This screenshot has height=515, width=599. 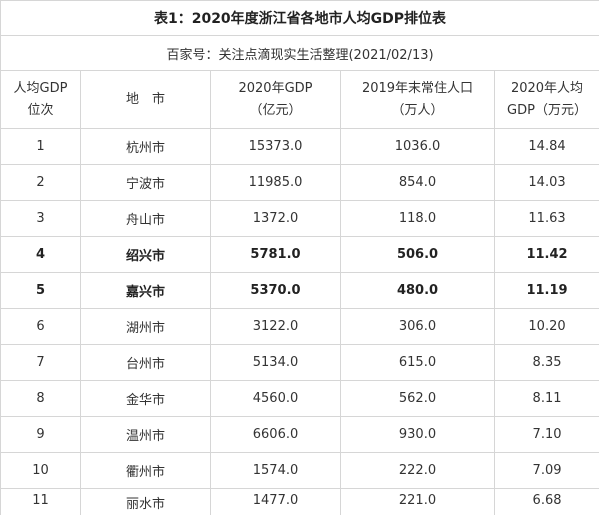 I want to click on source-row: 百家号：关注点滴现实生活整理(2021/02/13), so click(x=300, y=53).